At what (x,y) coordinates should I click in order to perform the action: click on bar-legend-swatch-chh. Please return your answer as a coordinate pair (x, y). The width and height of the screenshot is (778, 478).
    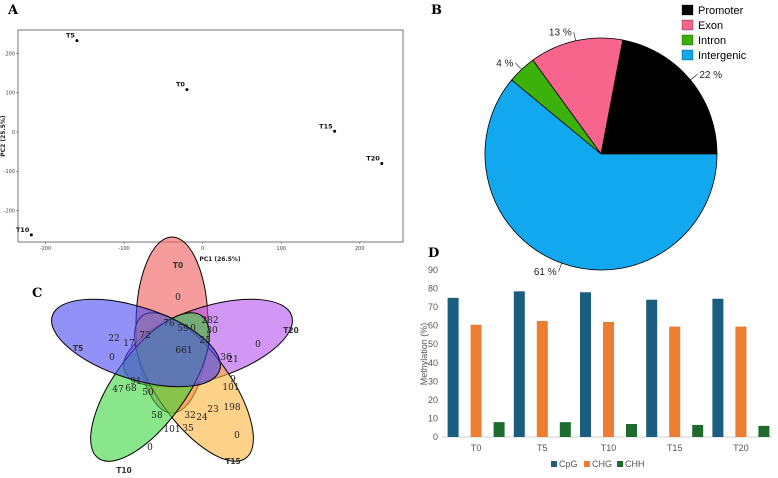
    Looking at the image, I should click on (620, 464).